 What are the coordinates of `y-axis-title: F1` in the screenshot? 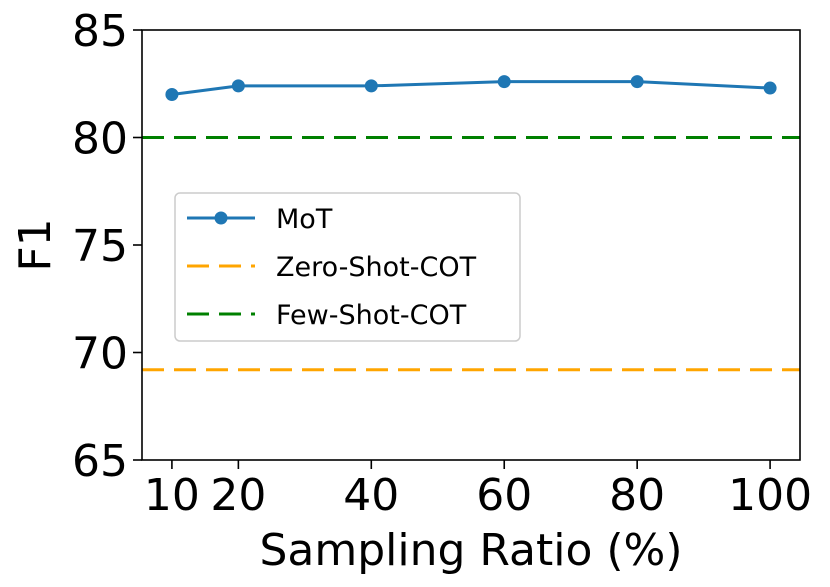 It's located at (35, 244).